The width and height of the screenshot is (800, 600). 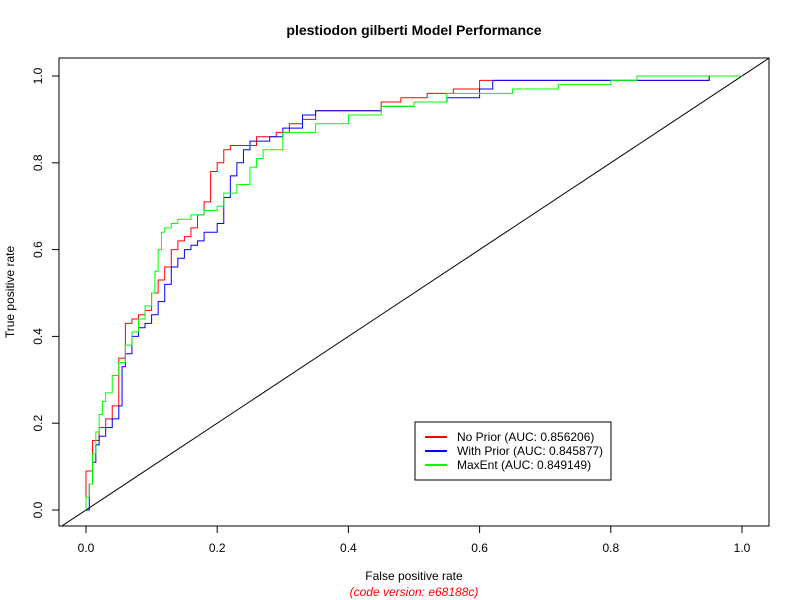 What do you see at coordinates (38, 423) in the screenshot?
I see `y-tick-label: 0.2` at bounding box center [38, 423].